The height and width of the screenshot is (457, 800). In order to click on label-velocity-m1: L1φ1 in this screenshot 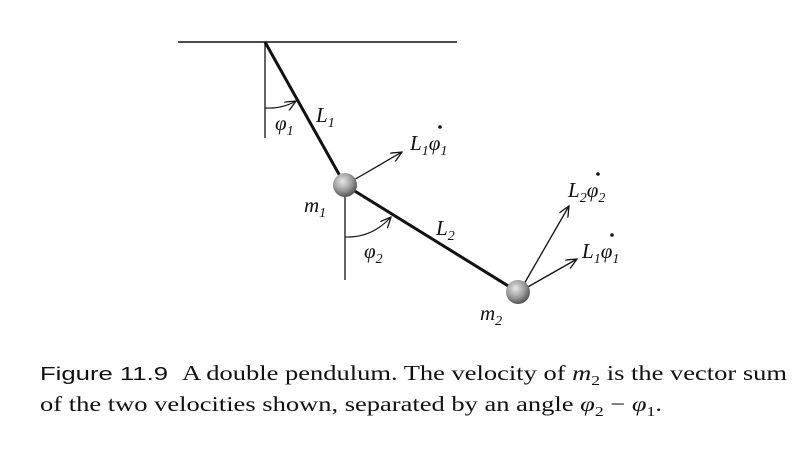, I will do `click(428, 142)`.